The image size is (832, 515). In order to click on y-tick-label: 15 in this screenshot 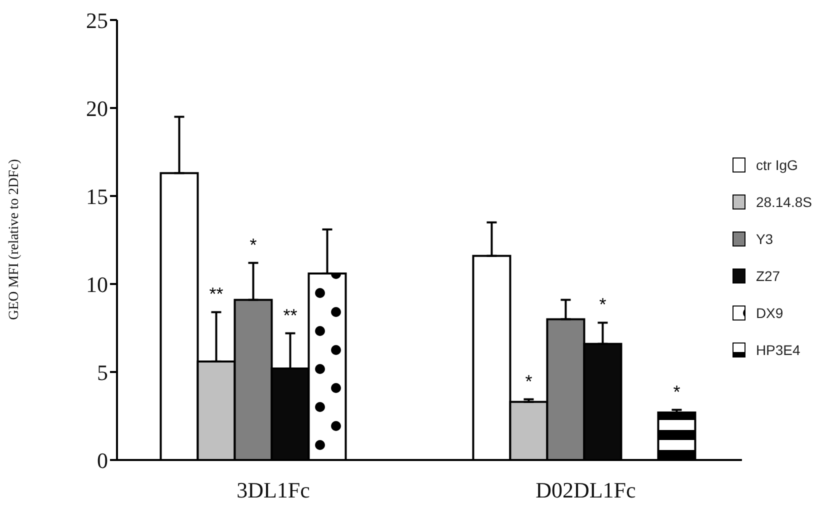, I will do `click(97, 196)`.